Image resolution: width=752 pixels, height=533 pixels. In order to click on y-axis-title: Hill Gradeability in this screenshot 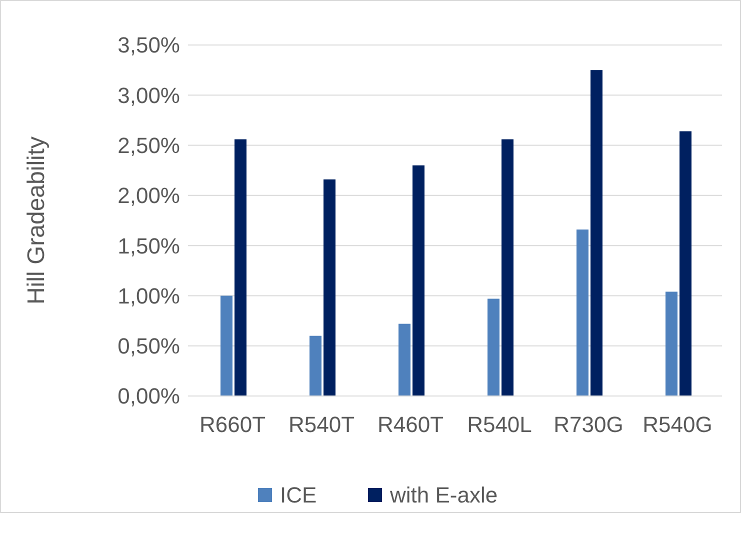, I will do `click(36, 220)`.